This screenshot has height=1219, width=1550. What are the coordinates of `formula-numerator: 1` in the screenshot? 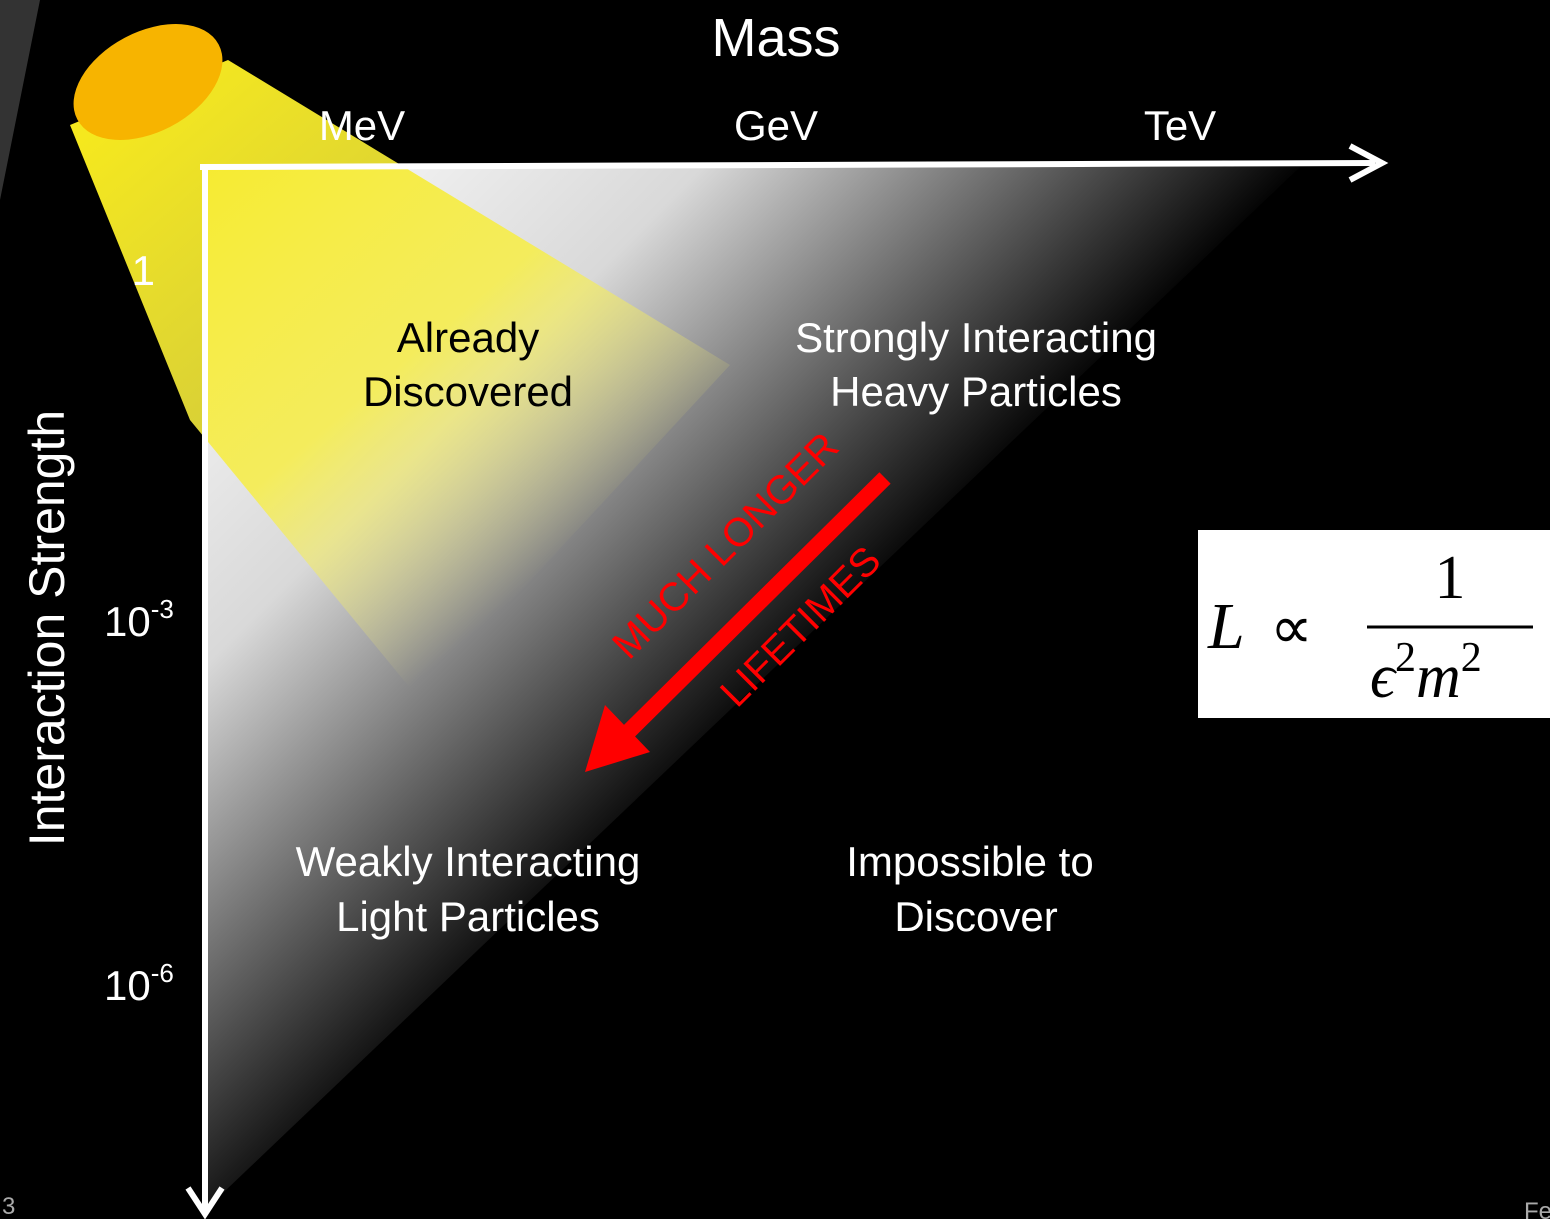 It's located at (1450, 578).